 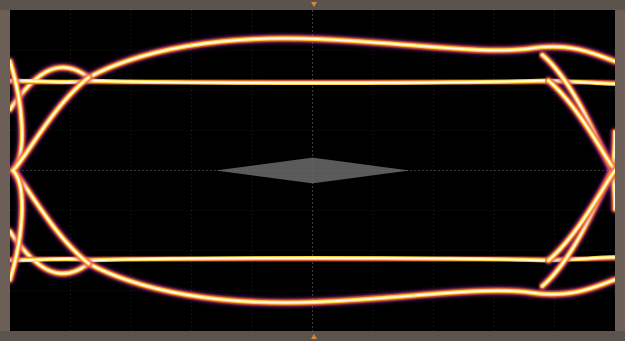 I want to click on top-center-marker, so click(x=312, y=5).